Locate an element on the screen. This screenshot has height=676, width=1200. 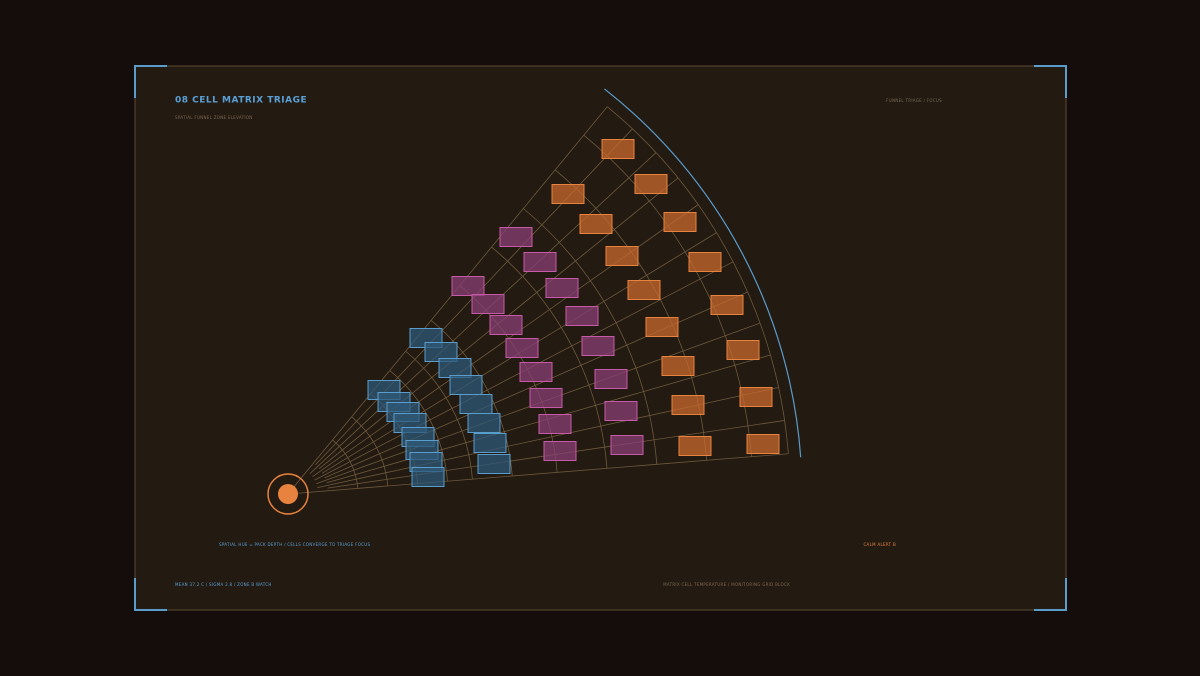
status: CALM ALERT B is located at coordinates (879, 544).